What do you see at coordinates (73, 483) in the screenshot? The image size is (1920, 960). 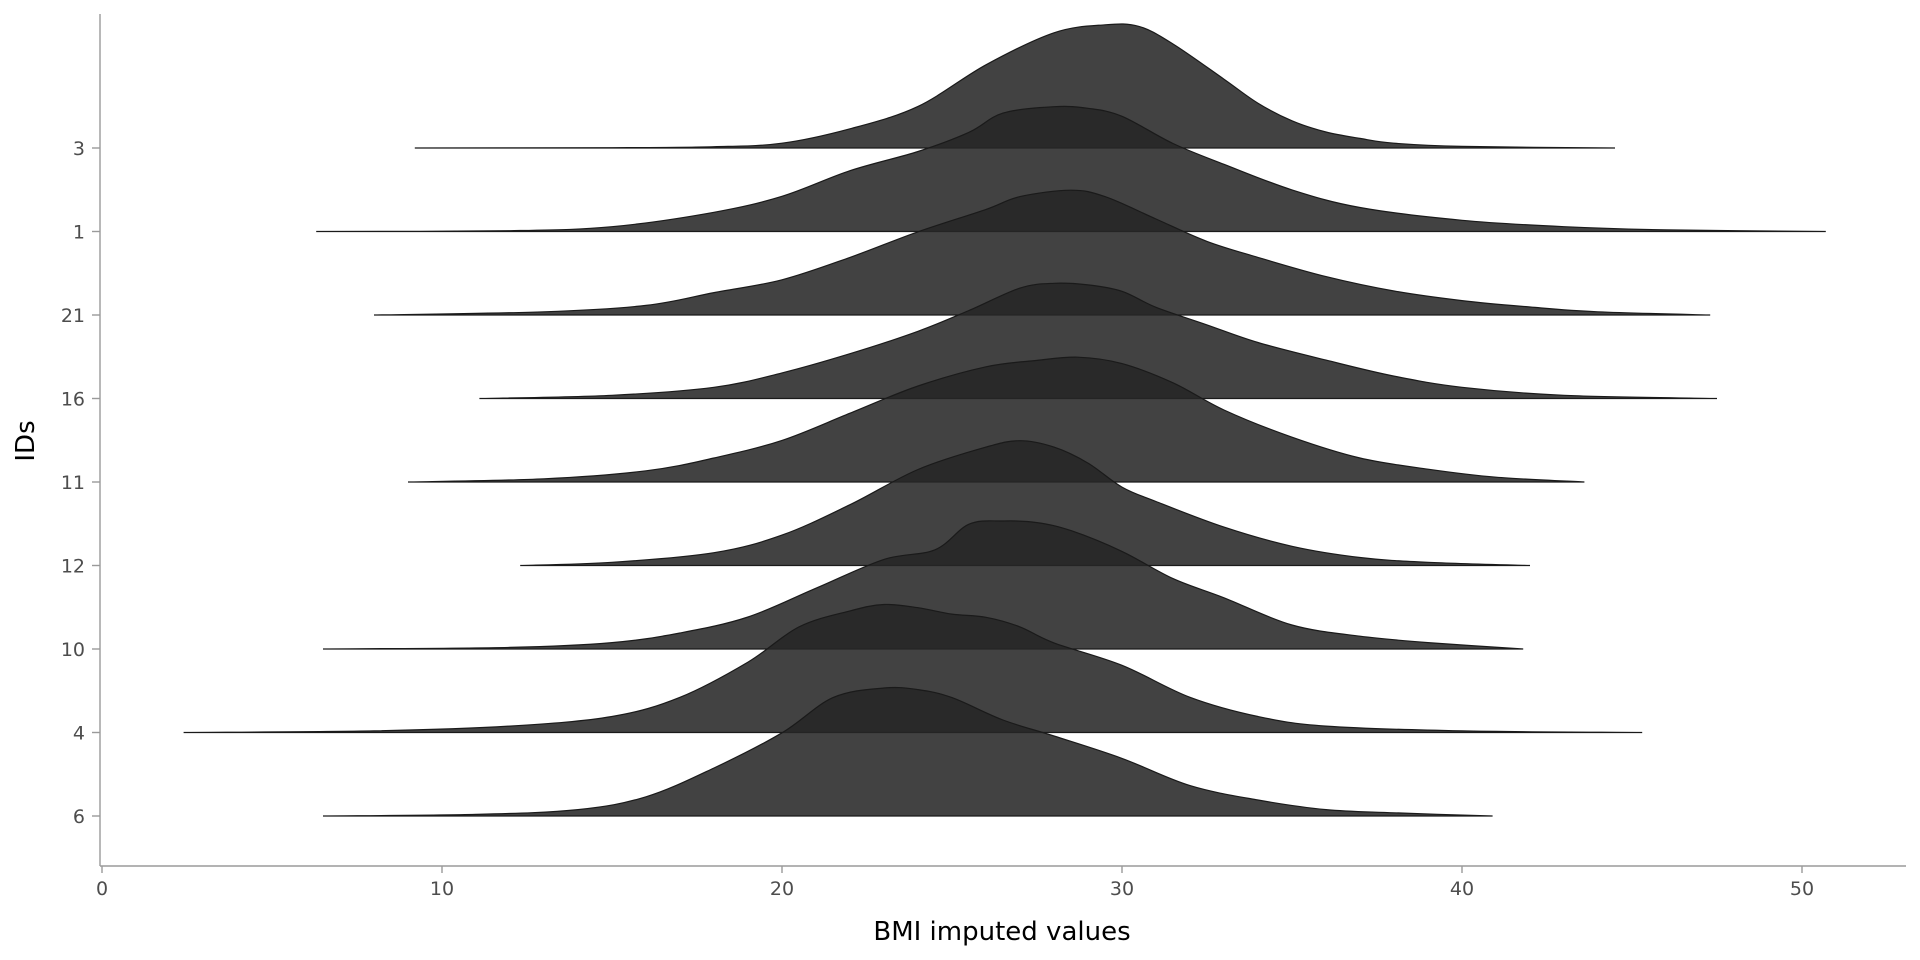 I see `y-tick-label-11: 11` at bounding box center [73, 483].